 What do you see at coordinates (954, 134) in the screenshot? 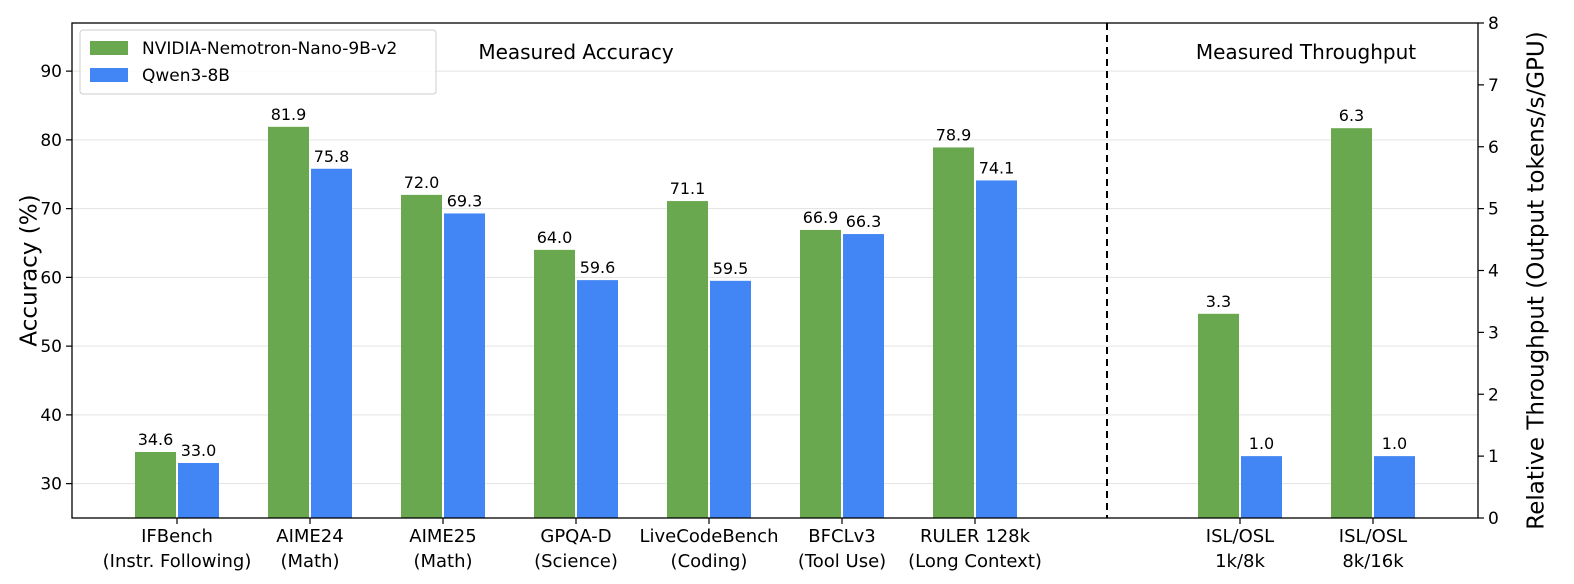
I see `value-label: 78.9` at bounding box center [954, 134].